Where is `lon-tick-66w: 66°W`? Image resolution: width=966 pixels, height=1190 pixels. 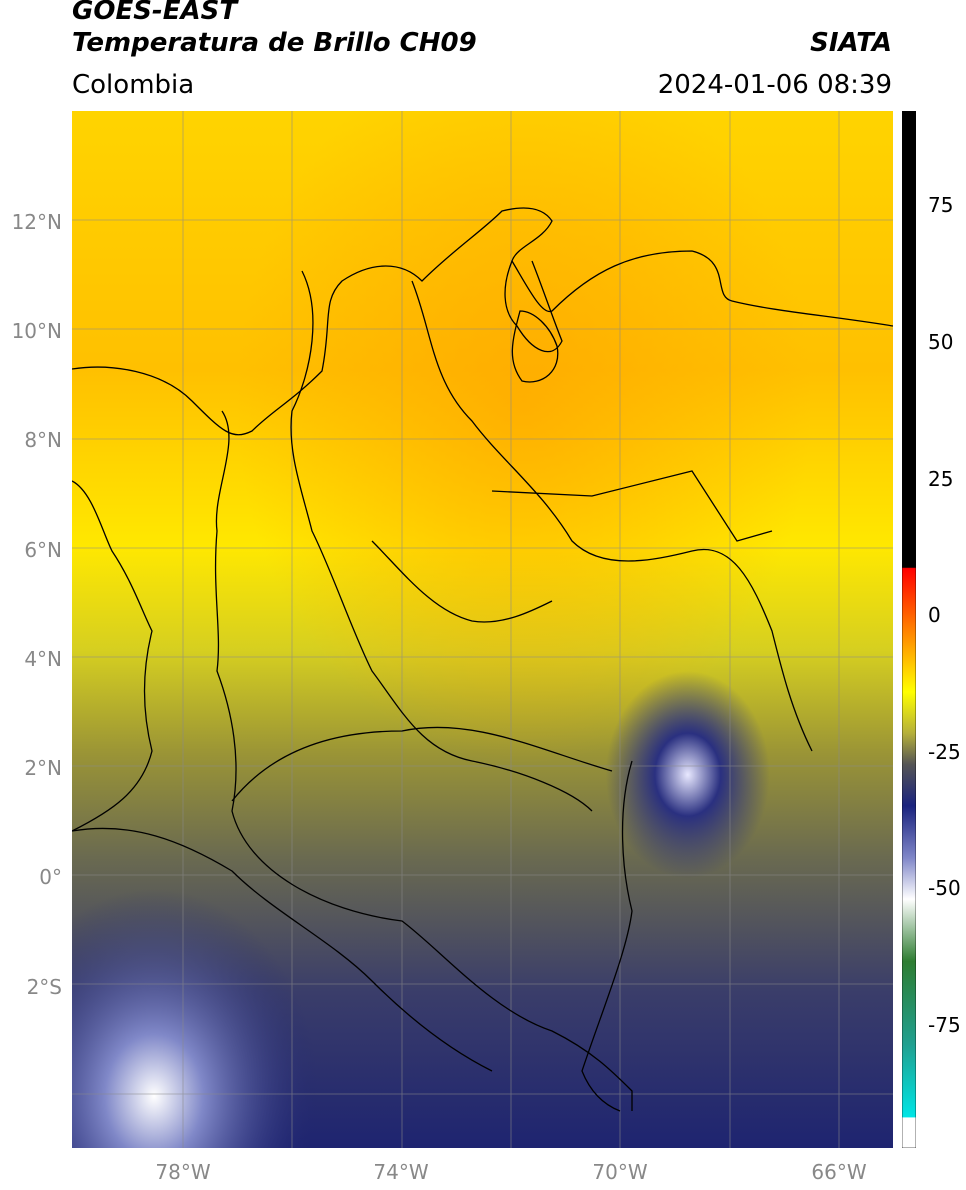 lon-tick-66w: 66°W is located at coordinates (839, 1172).